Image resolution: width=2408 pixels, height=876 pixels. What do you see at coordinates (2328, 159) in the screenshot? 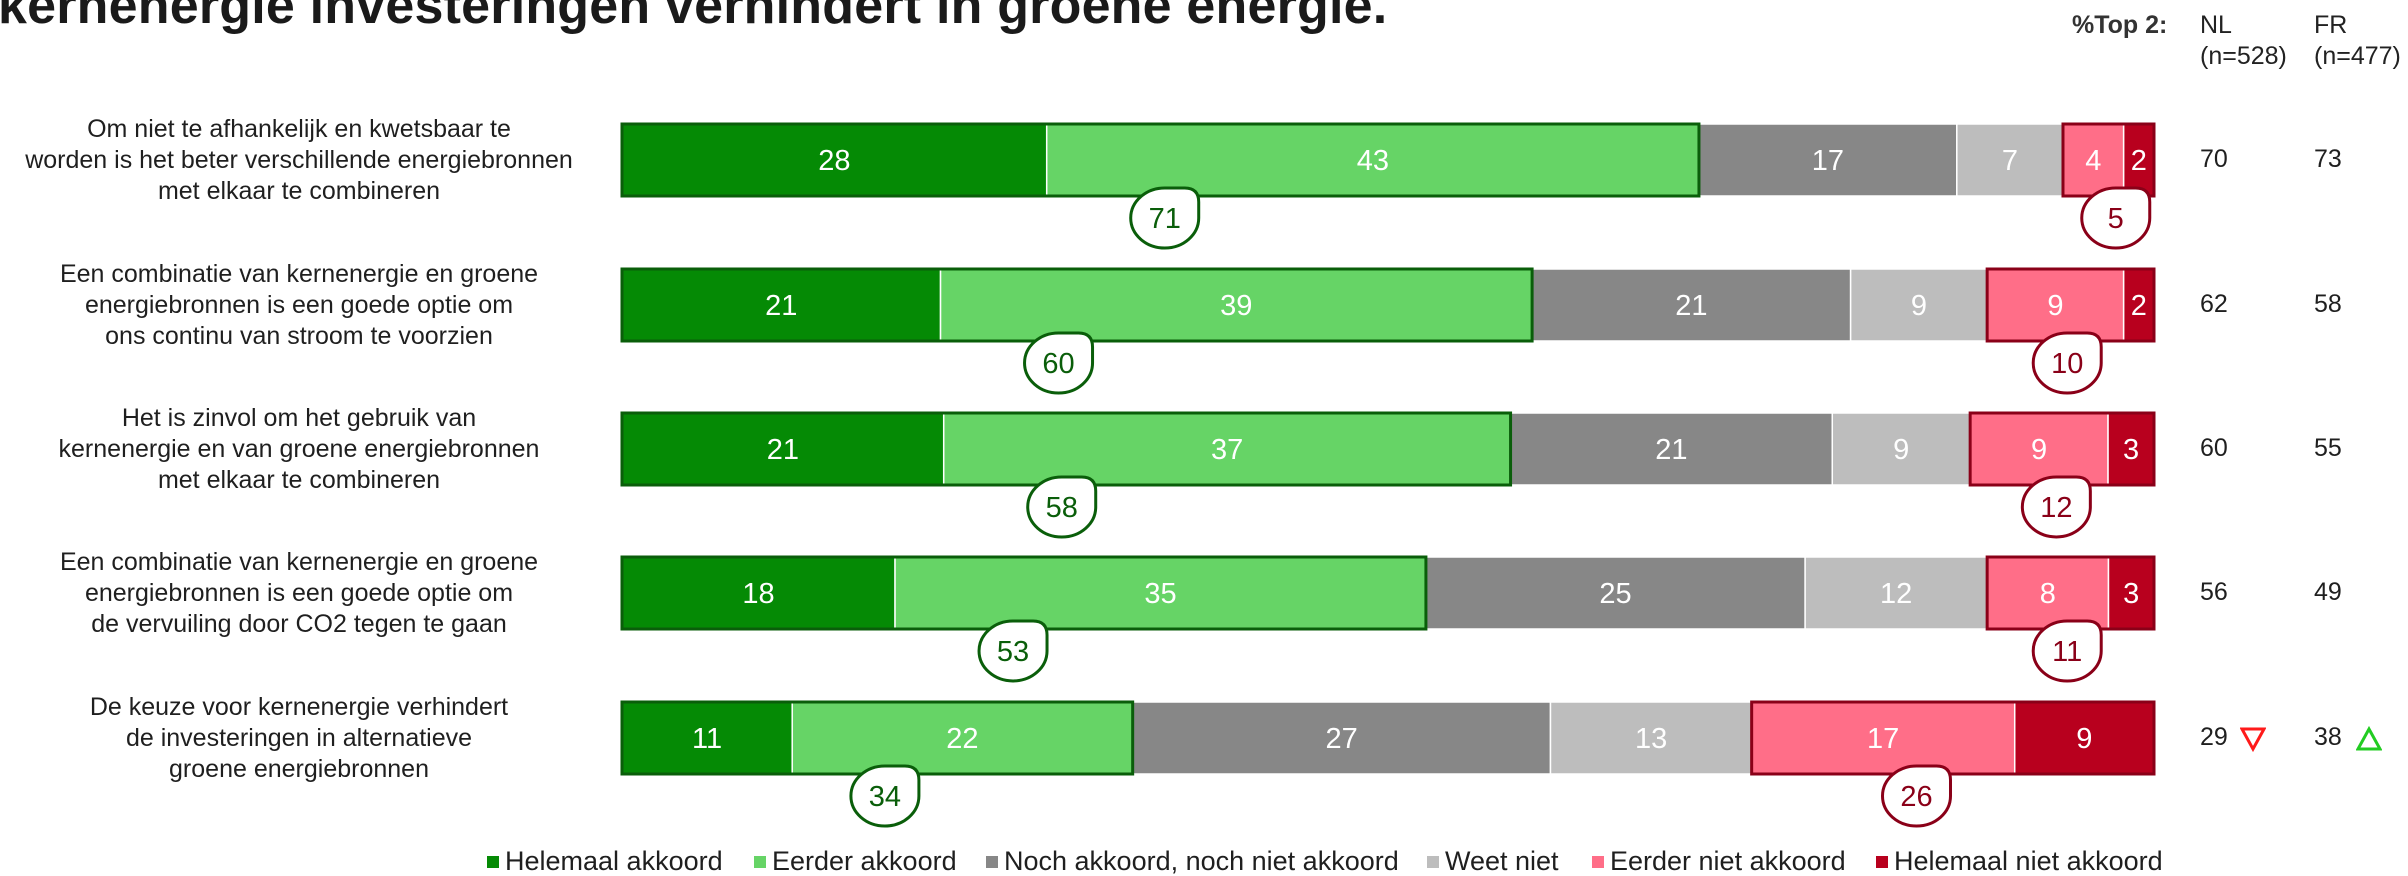
I see `fr-value: 73` at bounding box center [2328, 159].